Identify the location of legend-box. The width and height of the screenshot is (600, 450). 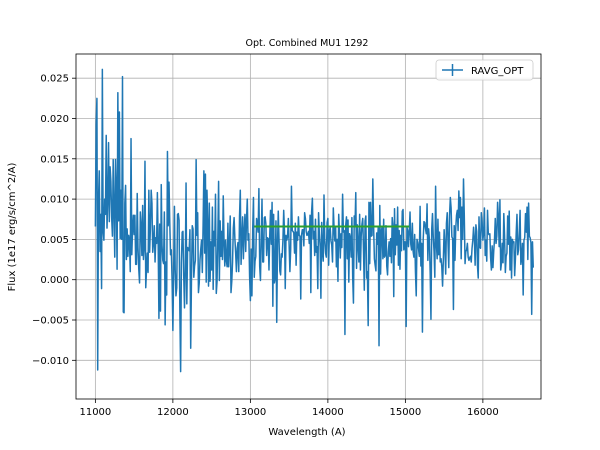
(484, 70).